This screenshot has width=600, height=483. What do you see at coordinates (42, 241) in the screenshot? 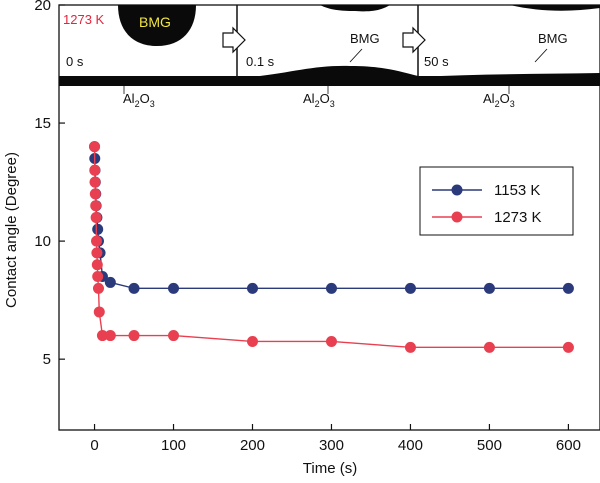
I see `y-tick-label: 10` at bounding box center [42, 241].